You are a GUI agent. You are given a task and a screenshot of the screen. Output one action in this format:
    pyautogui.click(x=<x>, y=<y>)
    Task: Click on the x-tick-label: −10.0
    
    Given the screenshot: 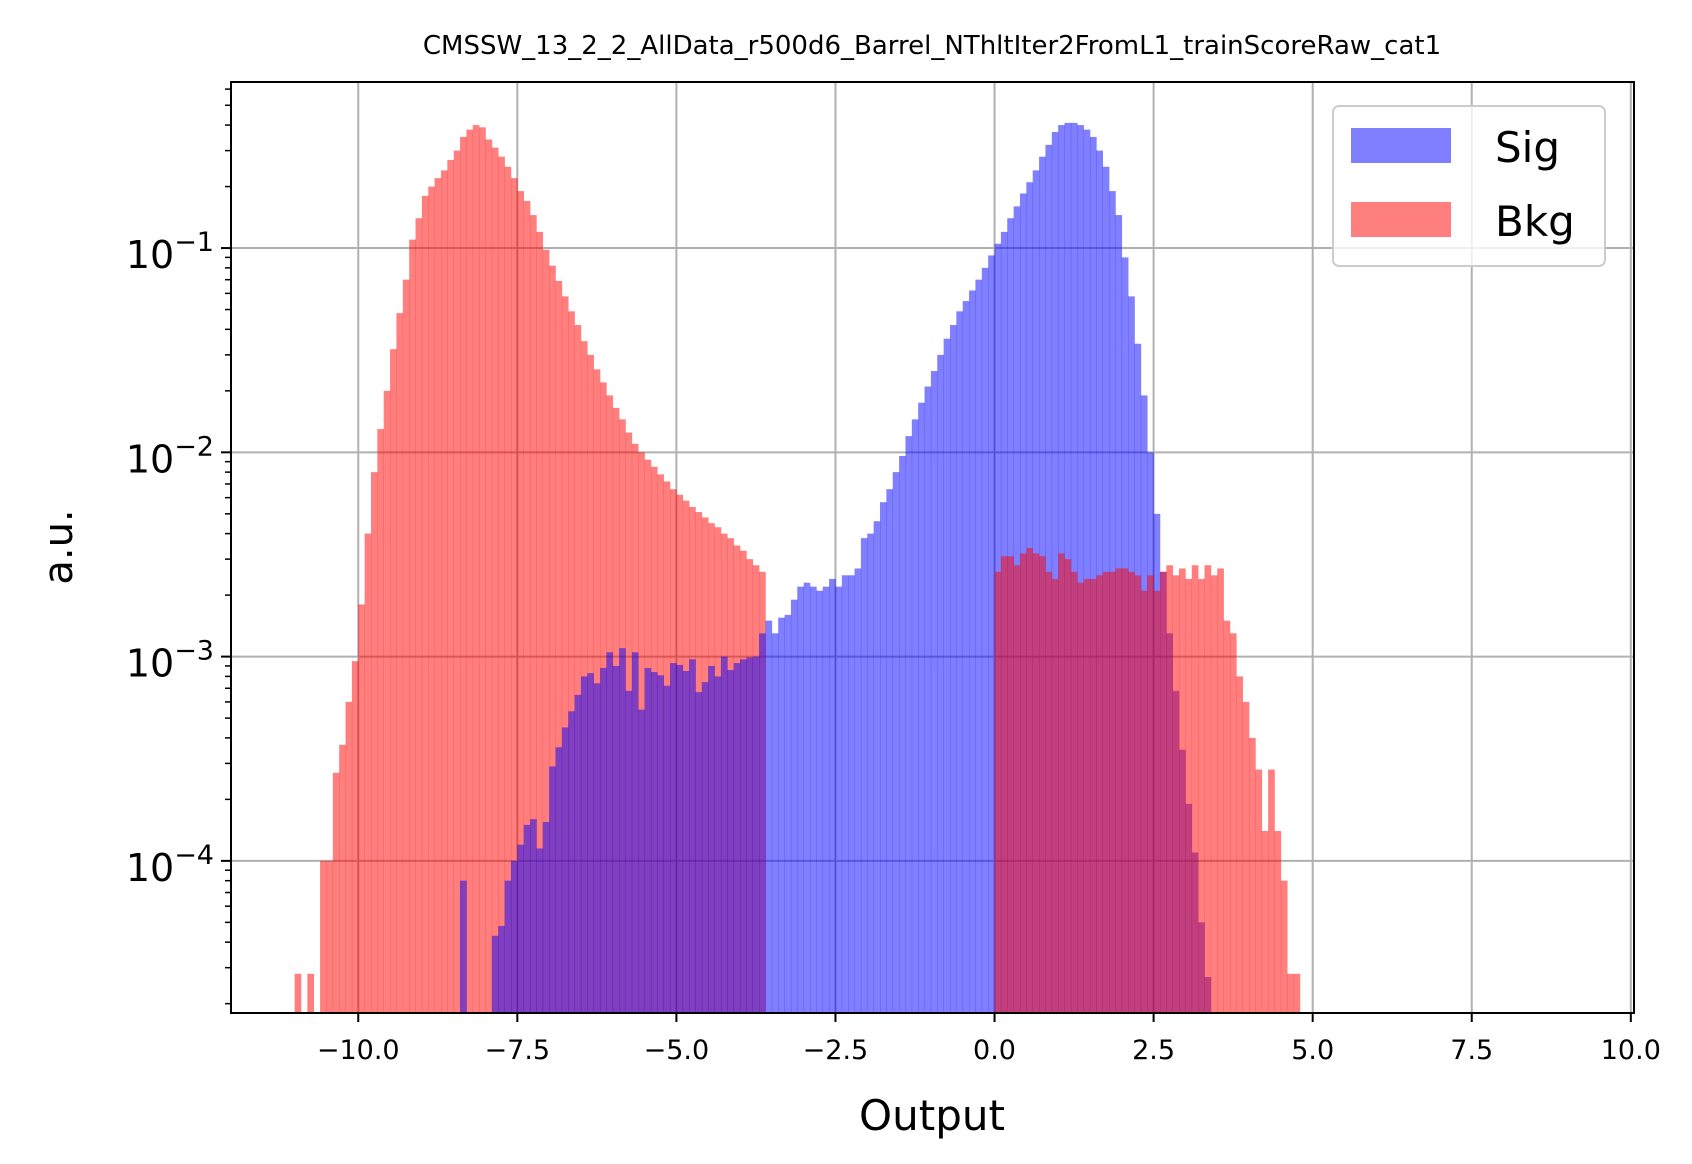 What is the action you would take?
    pyautogui.click(x=358, y=1050)
    